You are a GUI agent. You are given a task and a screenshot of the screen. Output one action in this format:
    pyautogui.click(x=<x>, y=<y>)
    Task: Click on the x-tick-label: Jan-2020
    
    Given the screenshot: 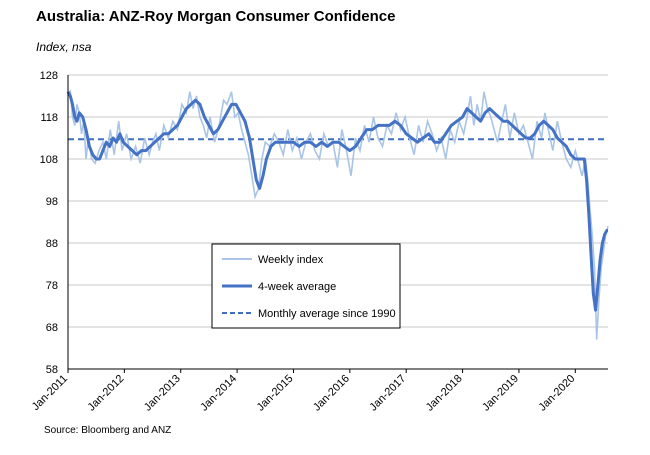 What is the action you would take?
    pyautogui.click(x=557, y=393)
    